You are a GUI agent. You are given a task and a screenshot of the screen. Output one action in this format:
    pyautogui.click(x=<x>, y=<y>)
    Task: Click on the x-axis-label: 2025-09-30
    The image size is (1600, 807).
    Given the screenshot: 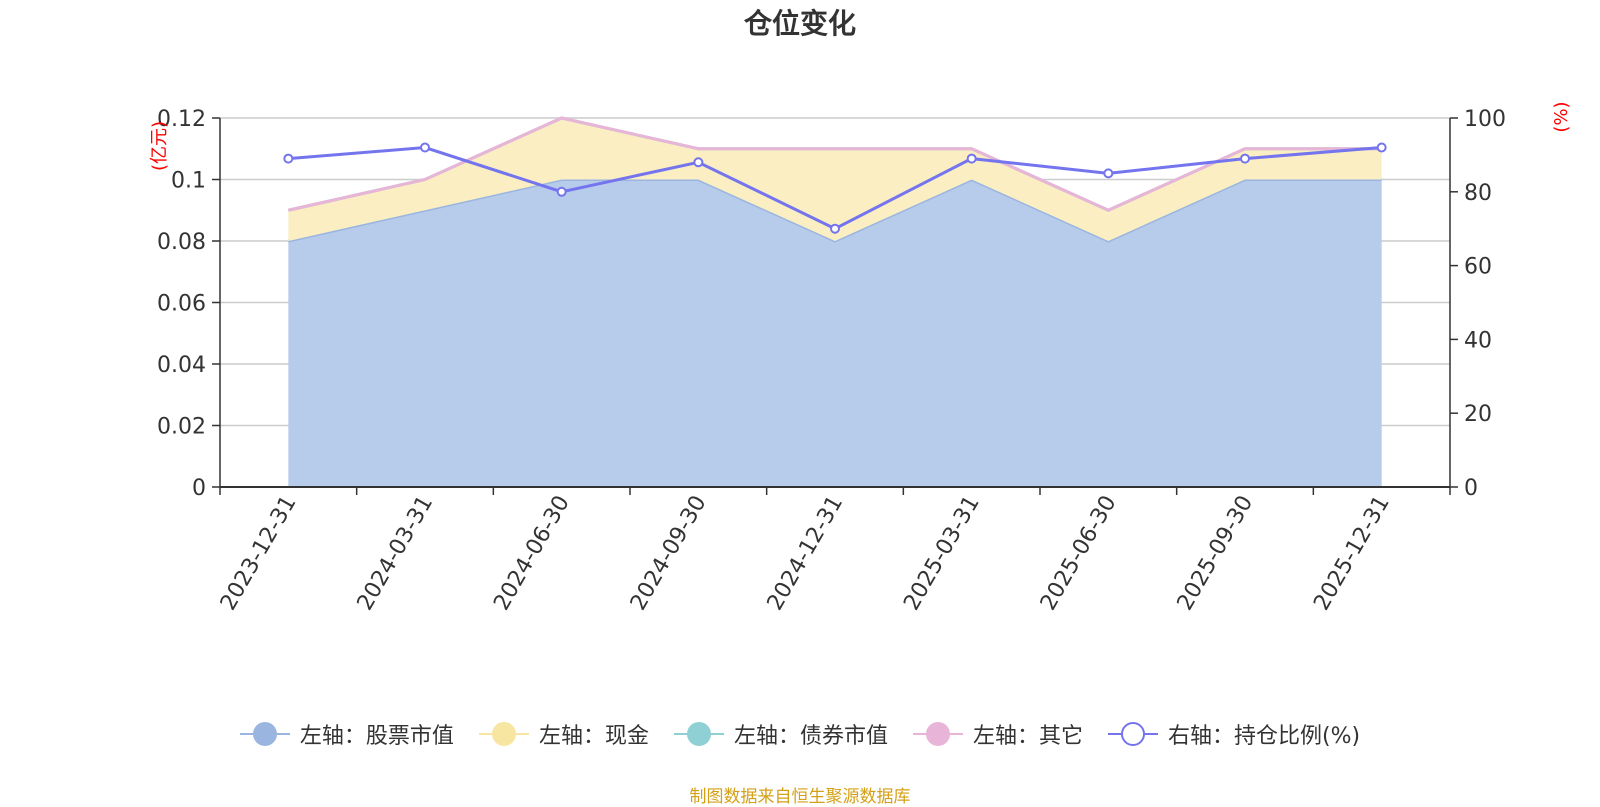 What is the action you would take?
    pyautogui.click(x=1216, y=553)
    